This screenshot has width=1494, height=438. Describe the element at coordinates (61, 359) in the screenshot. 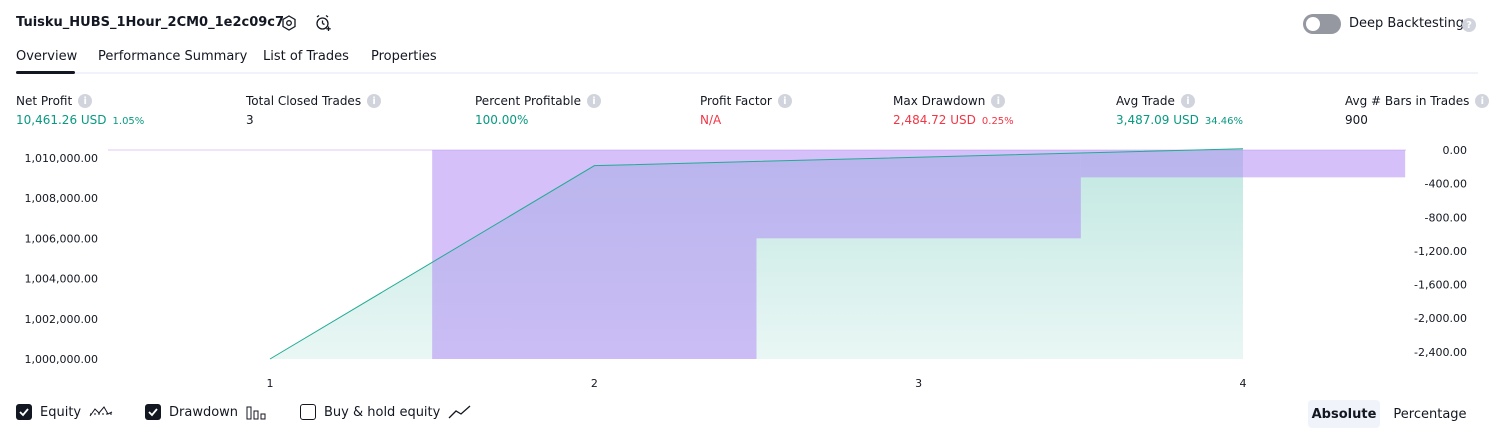

I see `left-axis-tick-label: 1,000,000.00` at that location.